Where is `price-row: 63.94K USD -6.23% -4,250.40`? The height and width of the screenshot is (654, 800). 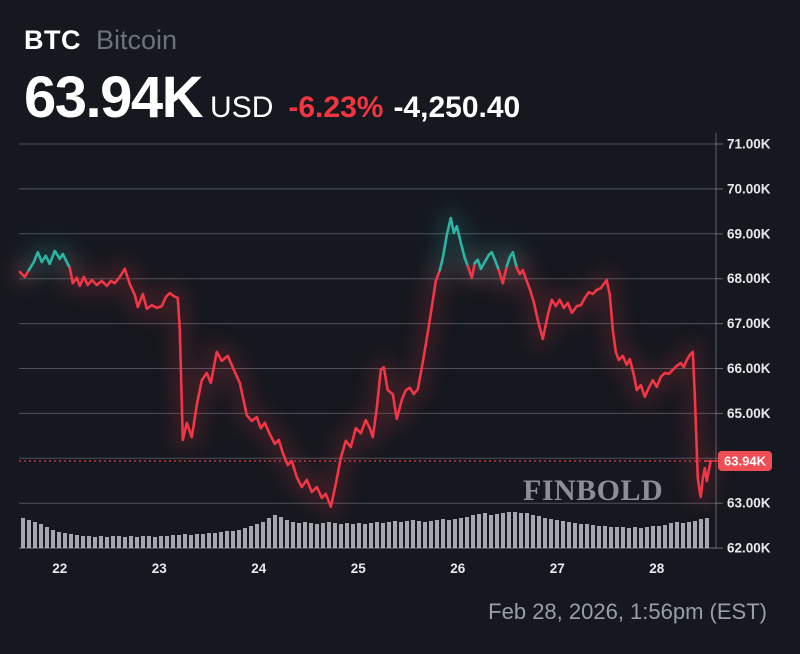 price-row: 63.94K USD -6.23% -4,250.40 is located at coordinates (272, 98).